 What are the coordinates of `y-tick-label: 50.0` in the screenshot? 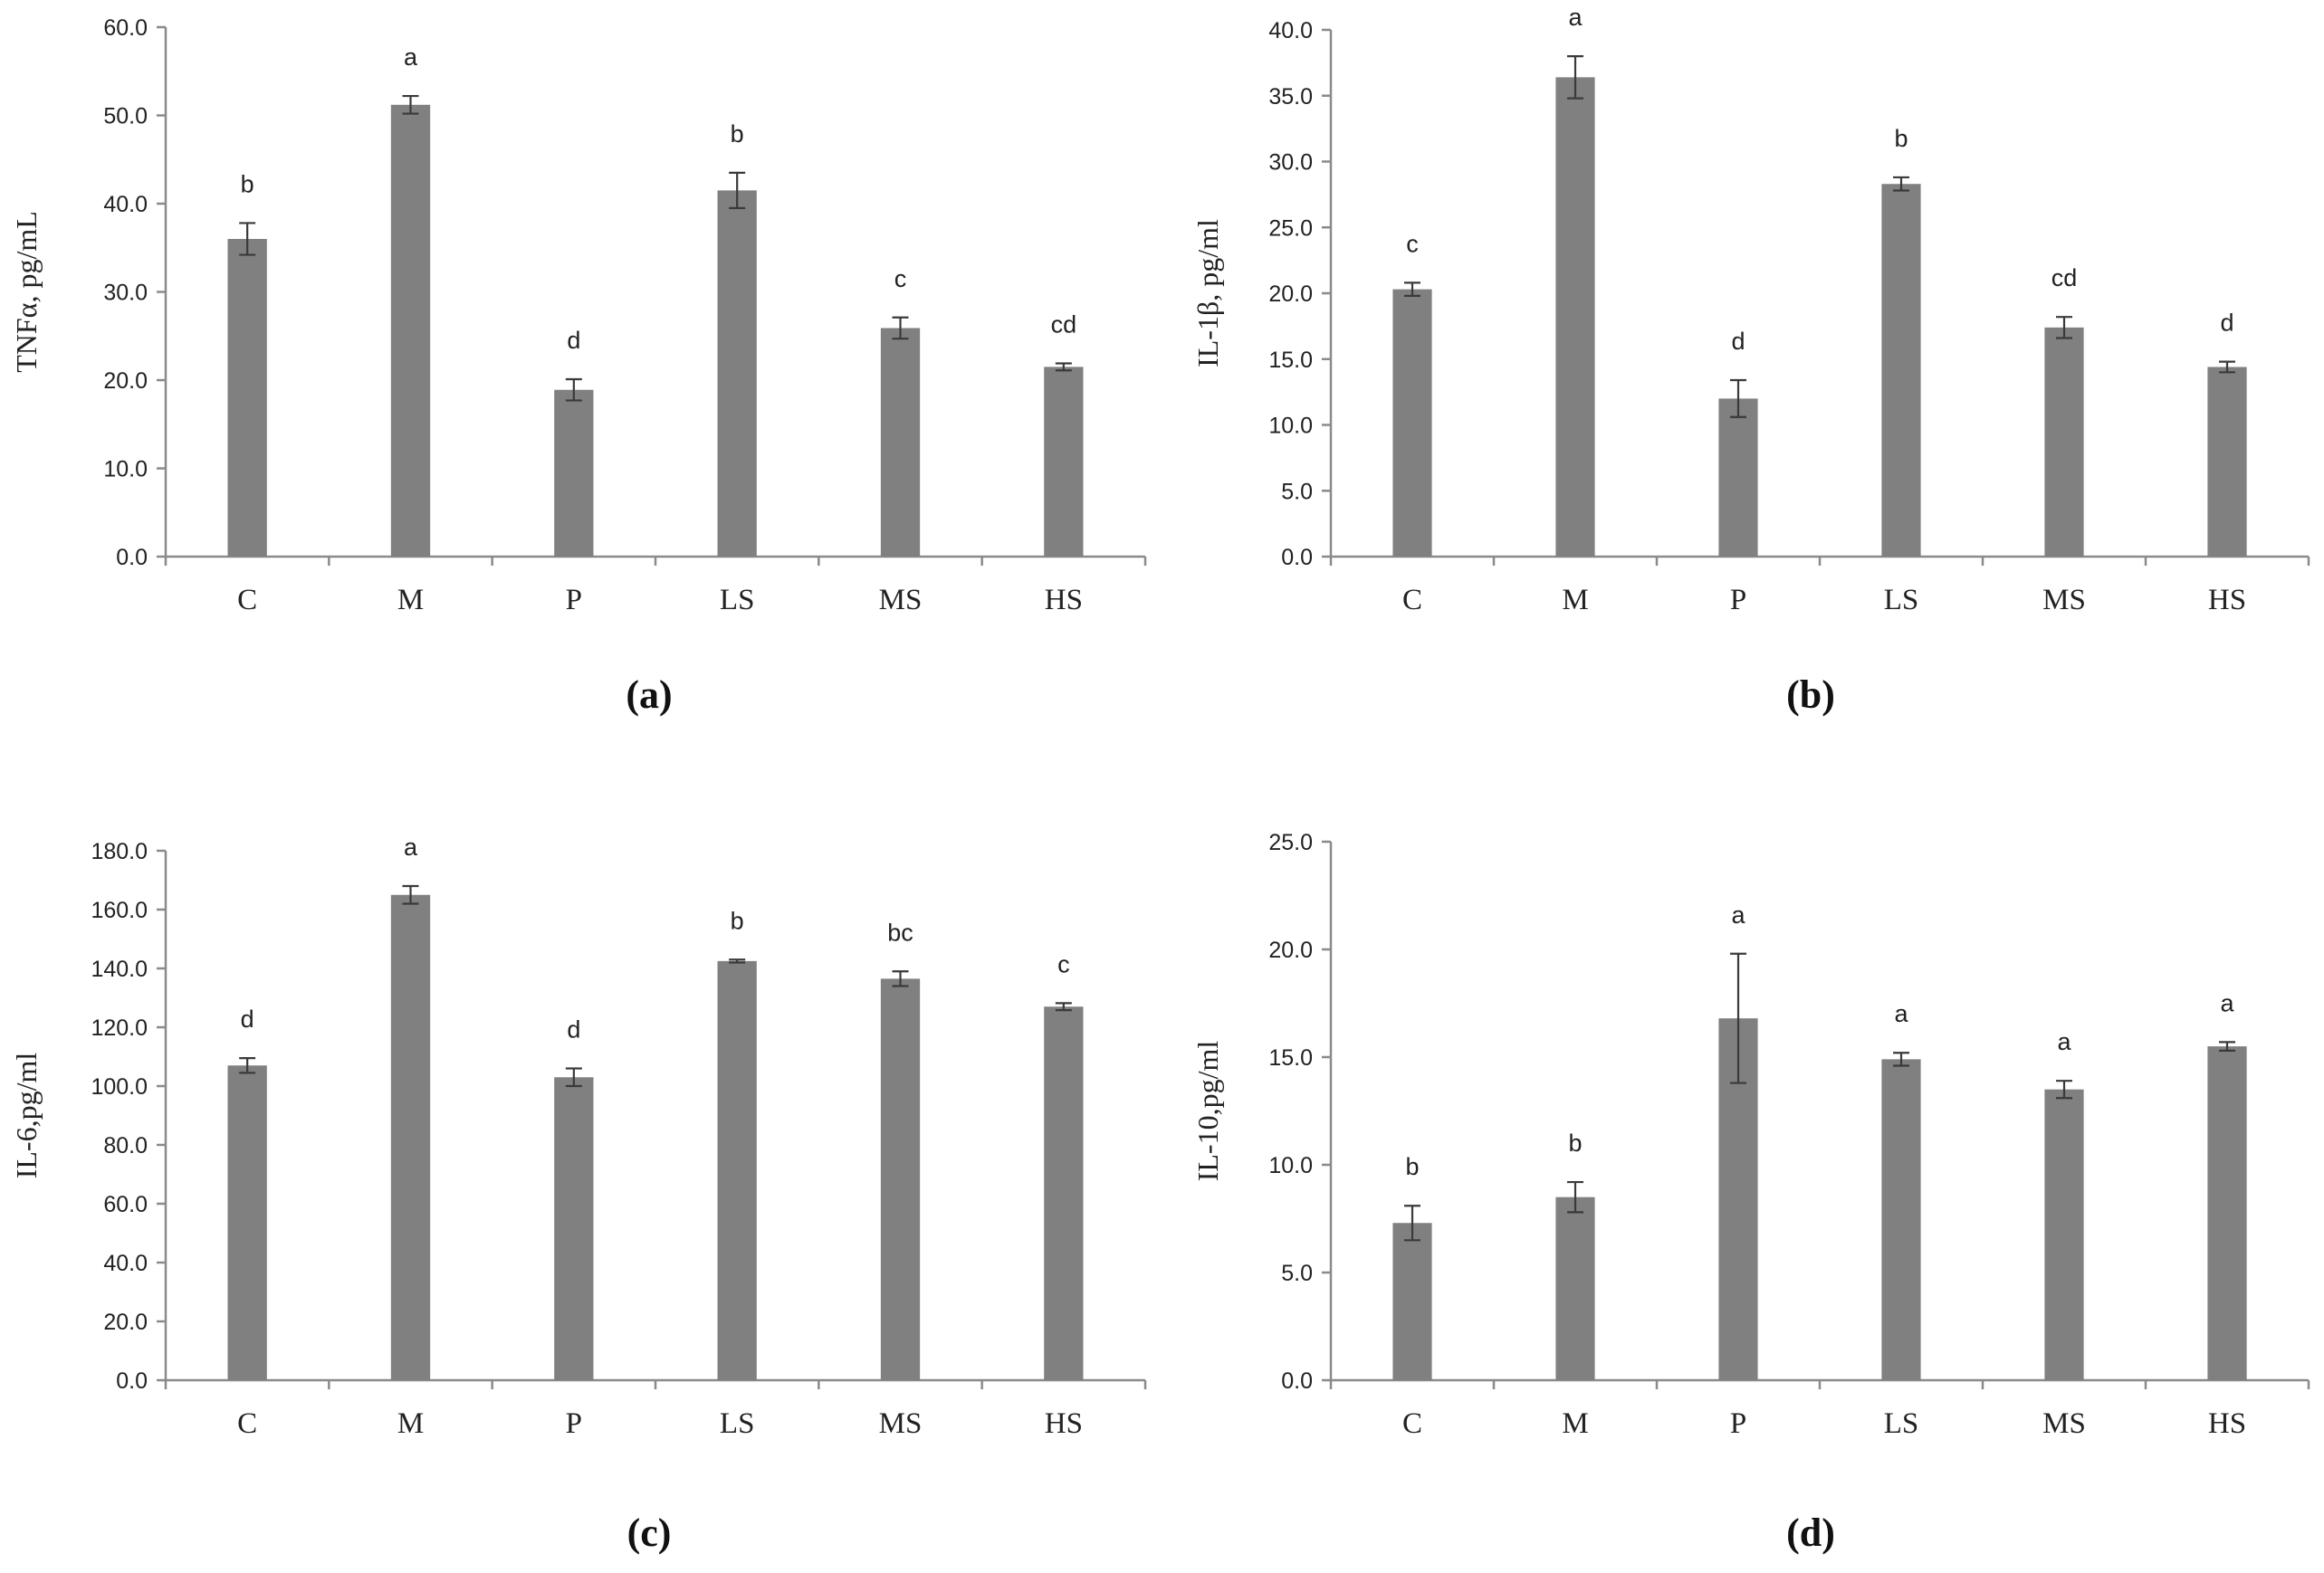 It's located at (125, 116).